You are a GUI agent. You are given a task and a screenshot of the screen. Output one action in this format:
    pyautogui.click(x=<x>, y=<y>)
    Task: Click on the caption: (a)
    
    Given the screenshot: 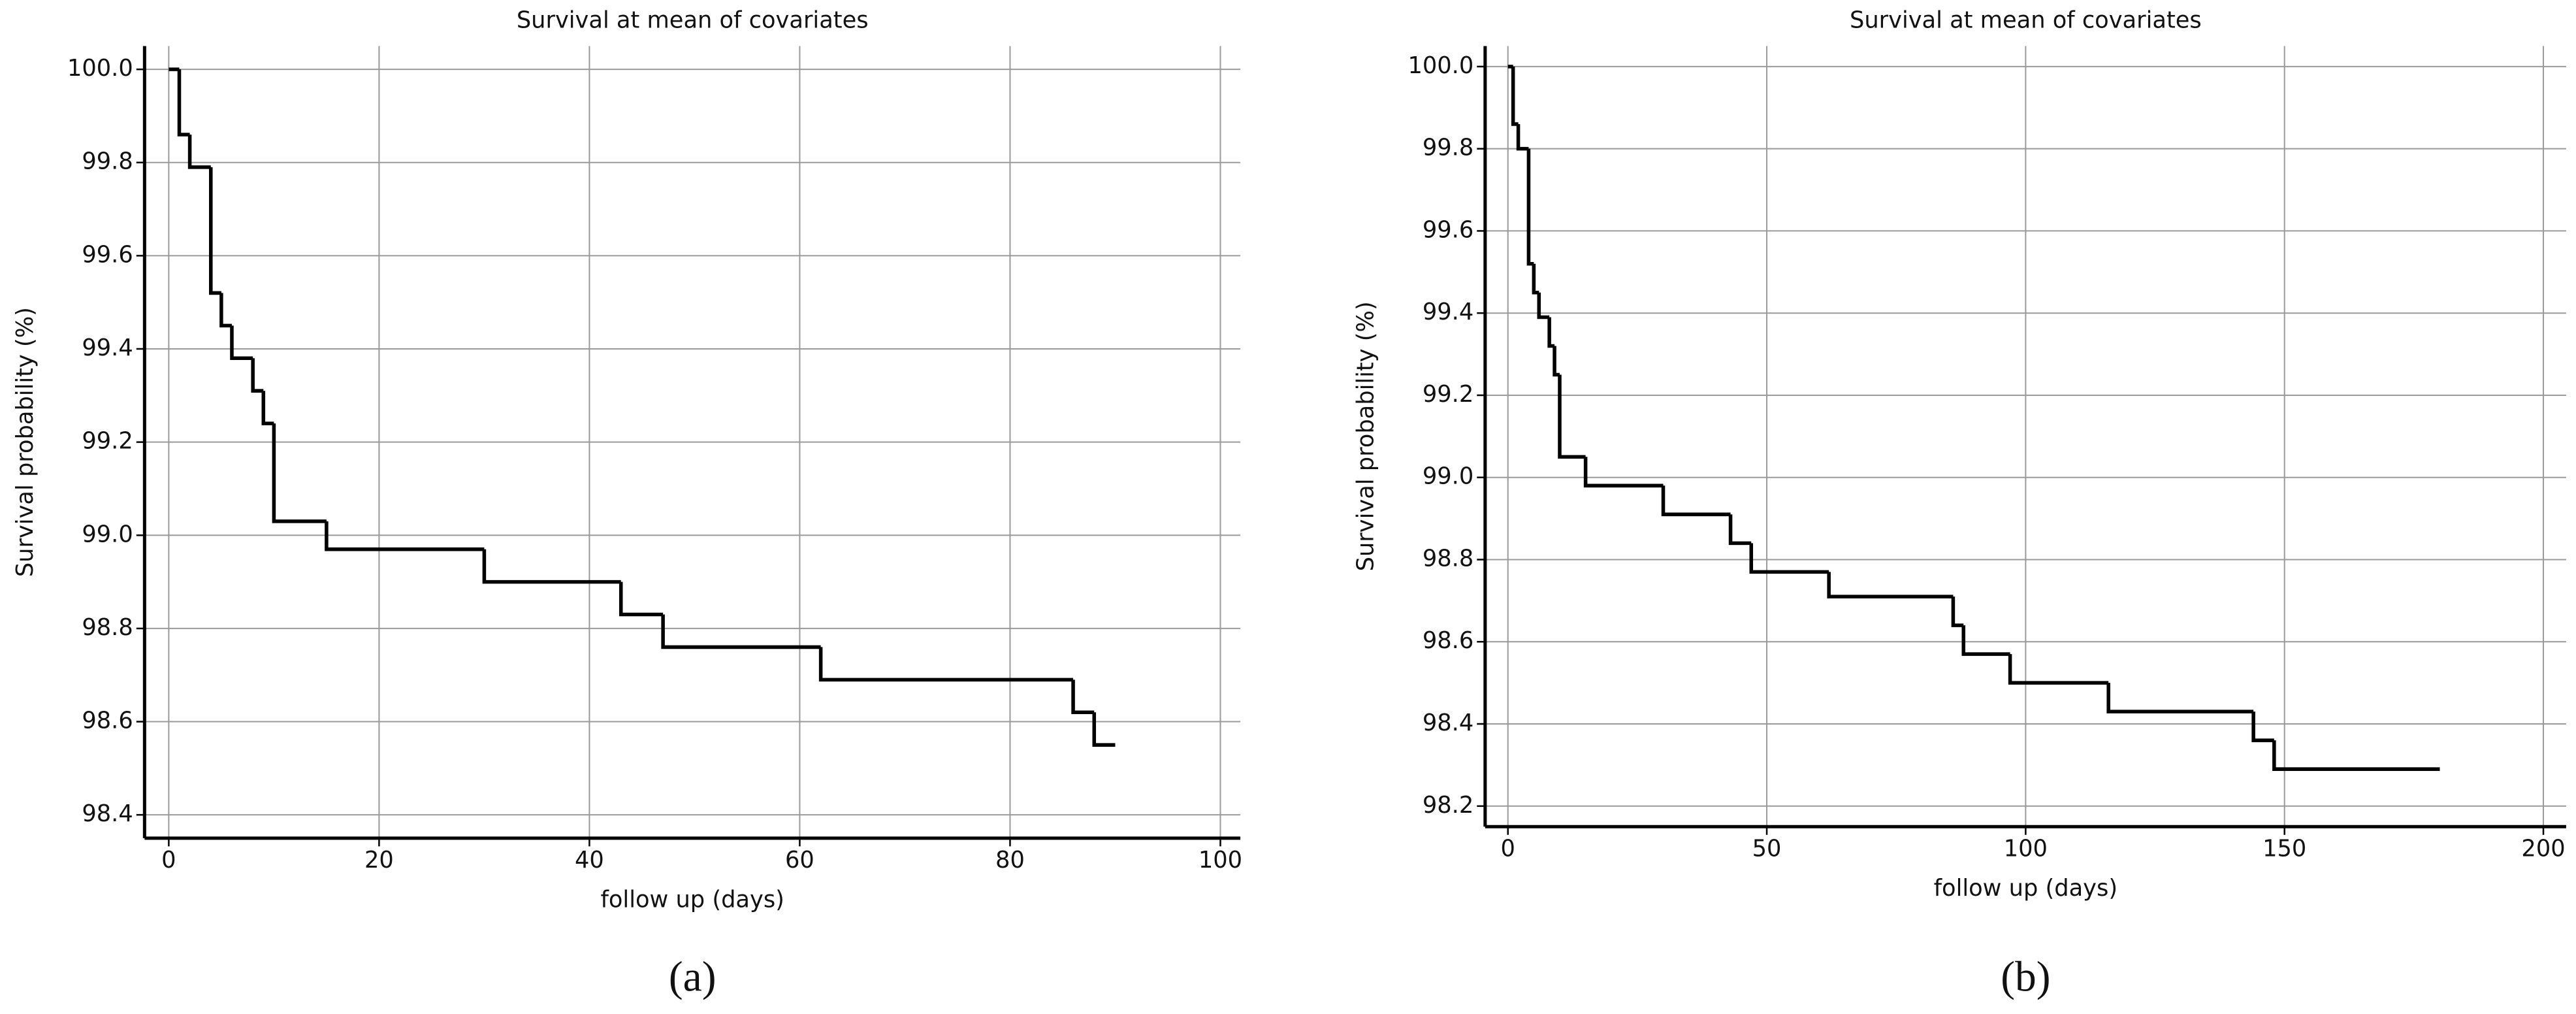 What is the action you would take?
    pyautogui.click(x=692, y=977)
    